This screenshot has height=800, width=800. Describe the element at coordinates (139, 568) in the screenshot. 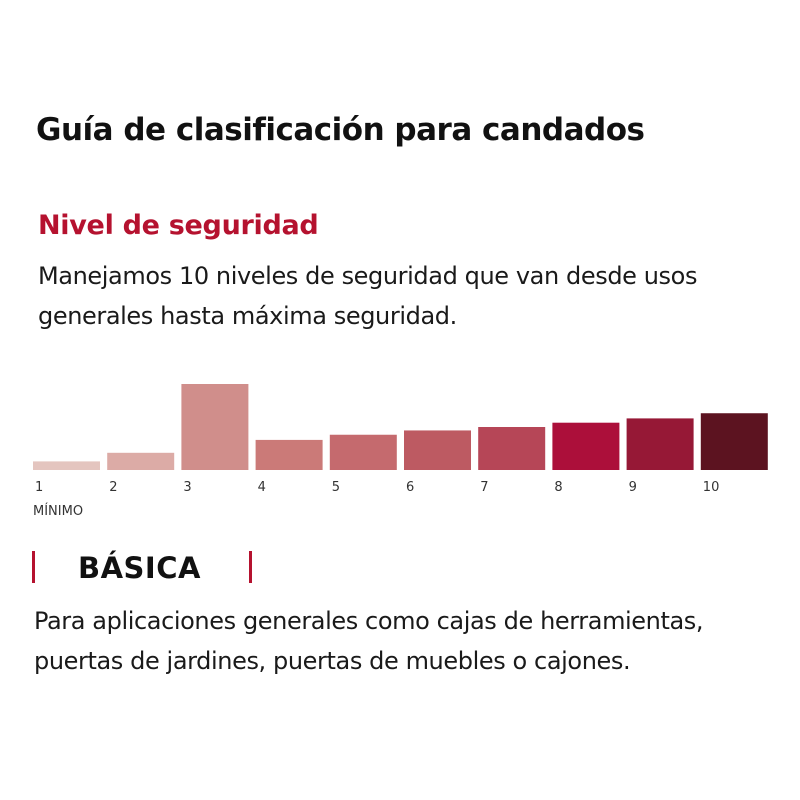

I see `level-name: BÁSICA` at that location.